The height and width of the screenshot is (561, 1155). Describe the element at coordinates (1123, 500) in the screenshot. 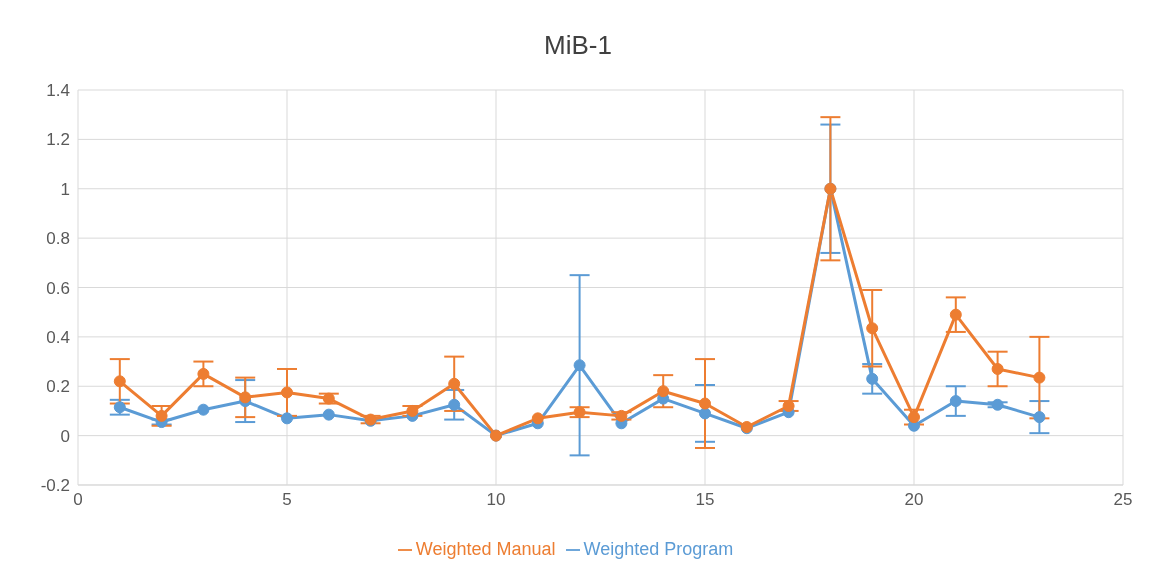

I see `x-tick-label: 25` at that location.